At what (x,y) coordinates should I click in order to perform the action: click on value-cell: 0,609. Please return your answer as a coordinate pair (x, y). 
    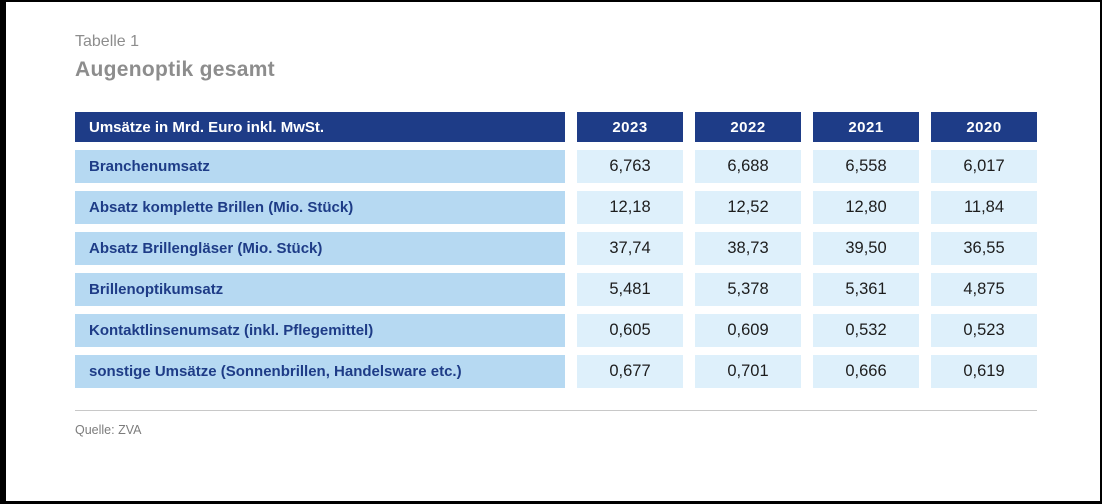
    Looking at the image, I should click on (748, 330).